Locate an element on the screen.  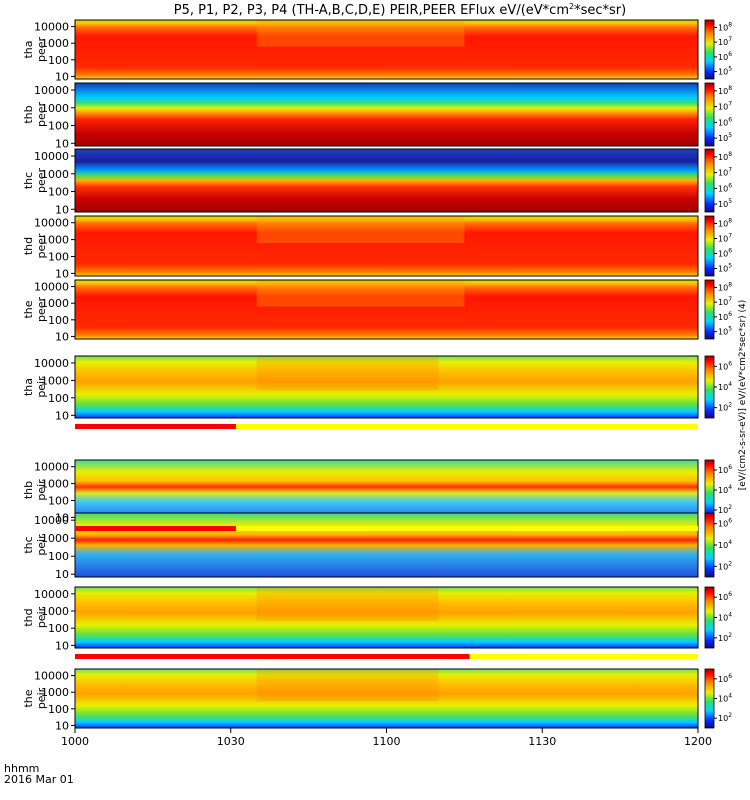
panel-the-peer: 10 100 1000 10000 the peer 10⁵ 10⁶ 10⁷ 10⁸ is located at coordinates (377, 311).